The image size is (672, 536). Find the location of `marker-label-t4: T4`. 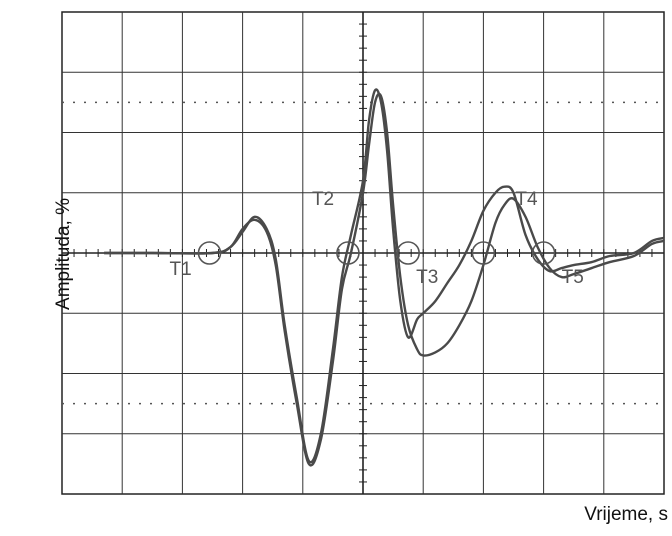

marker-label-t4: T4 is located at coordinates (526, 199).